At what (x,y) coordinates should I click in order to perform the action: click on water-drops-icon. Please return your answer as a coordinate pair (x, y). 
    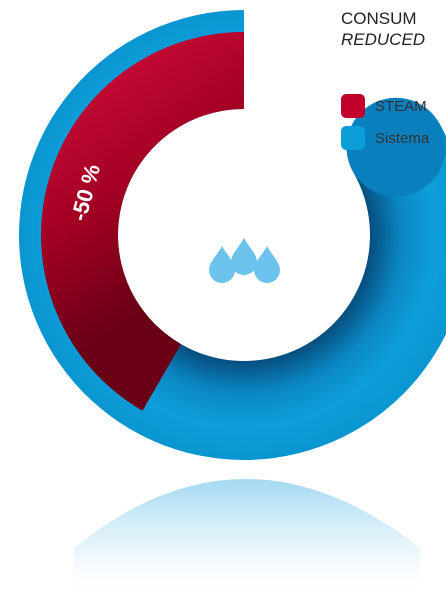
    Looking at the image, I should click on (244, 260).